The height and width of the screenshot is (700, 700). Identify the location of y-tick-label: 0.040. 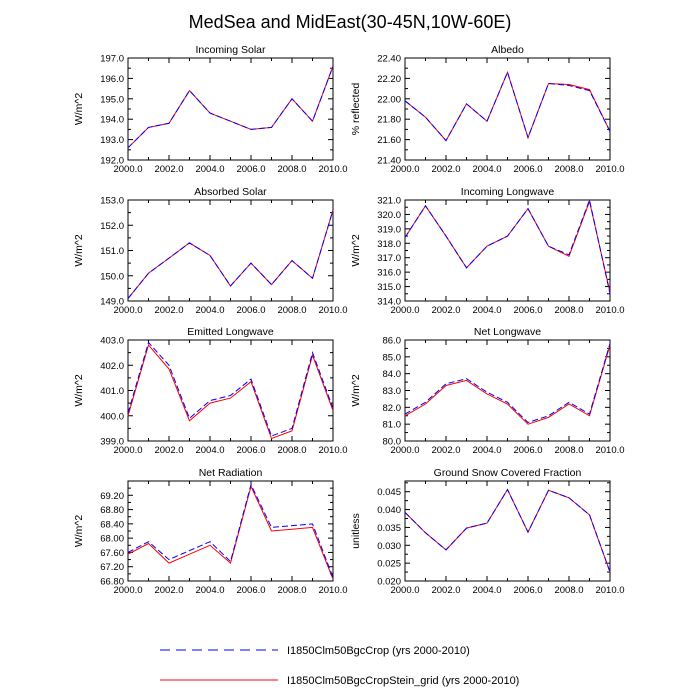
(389, 510).